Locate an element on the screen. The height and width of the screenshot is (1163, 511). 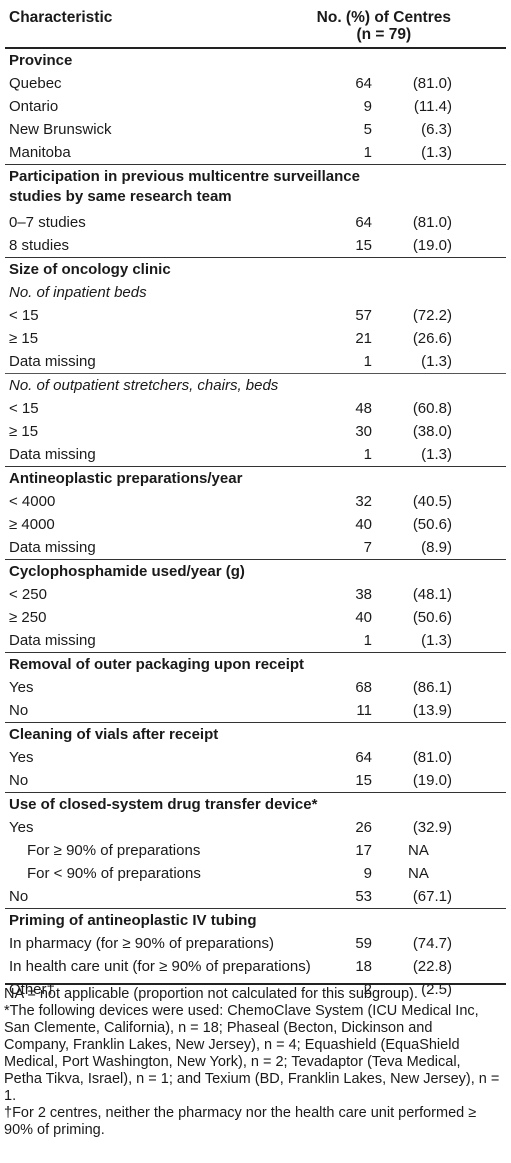
row-count: 59 is located at coordinates (363, 943).